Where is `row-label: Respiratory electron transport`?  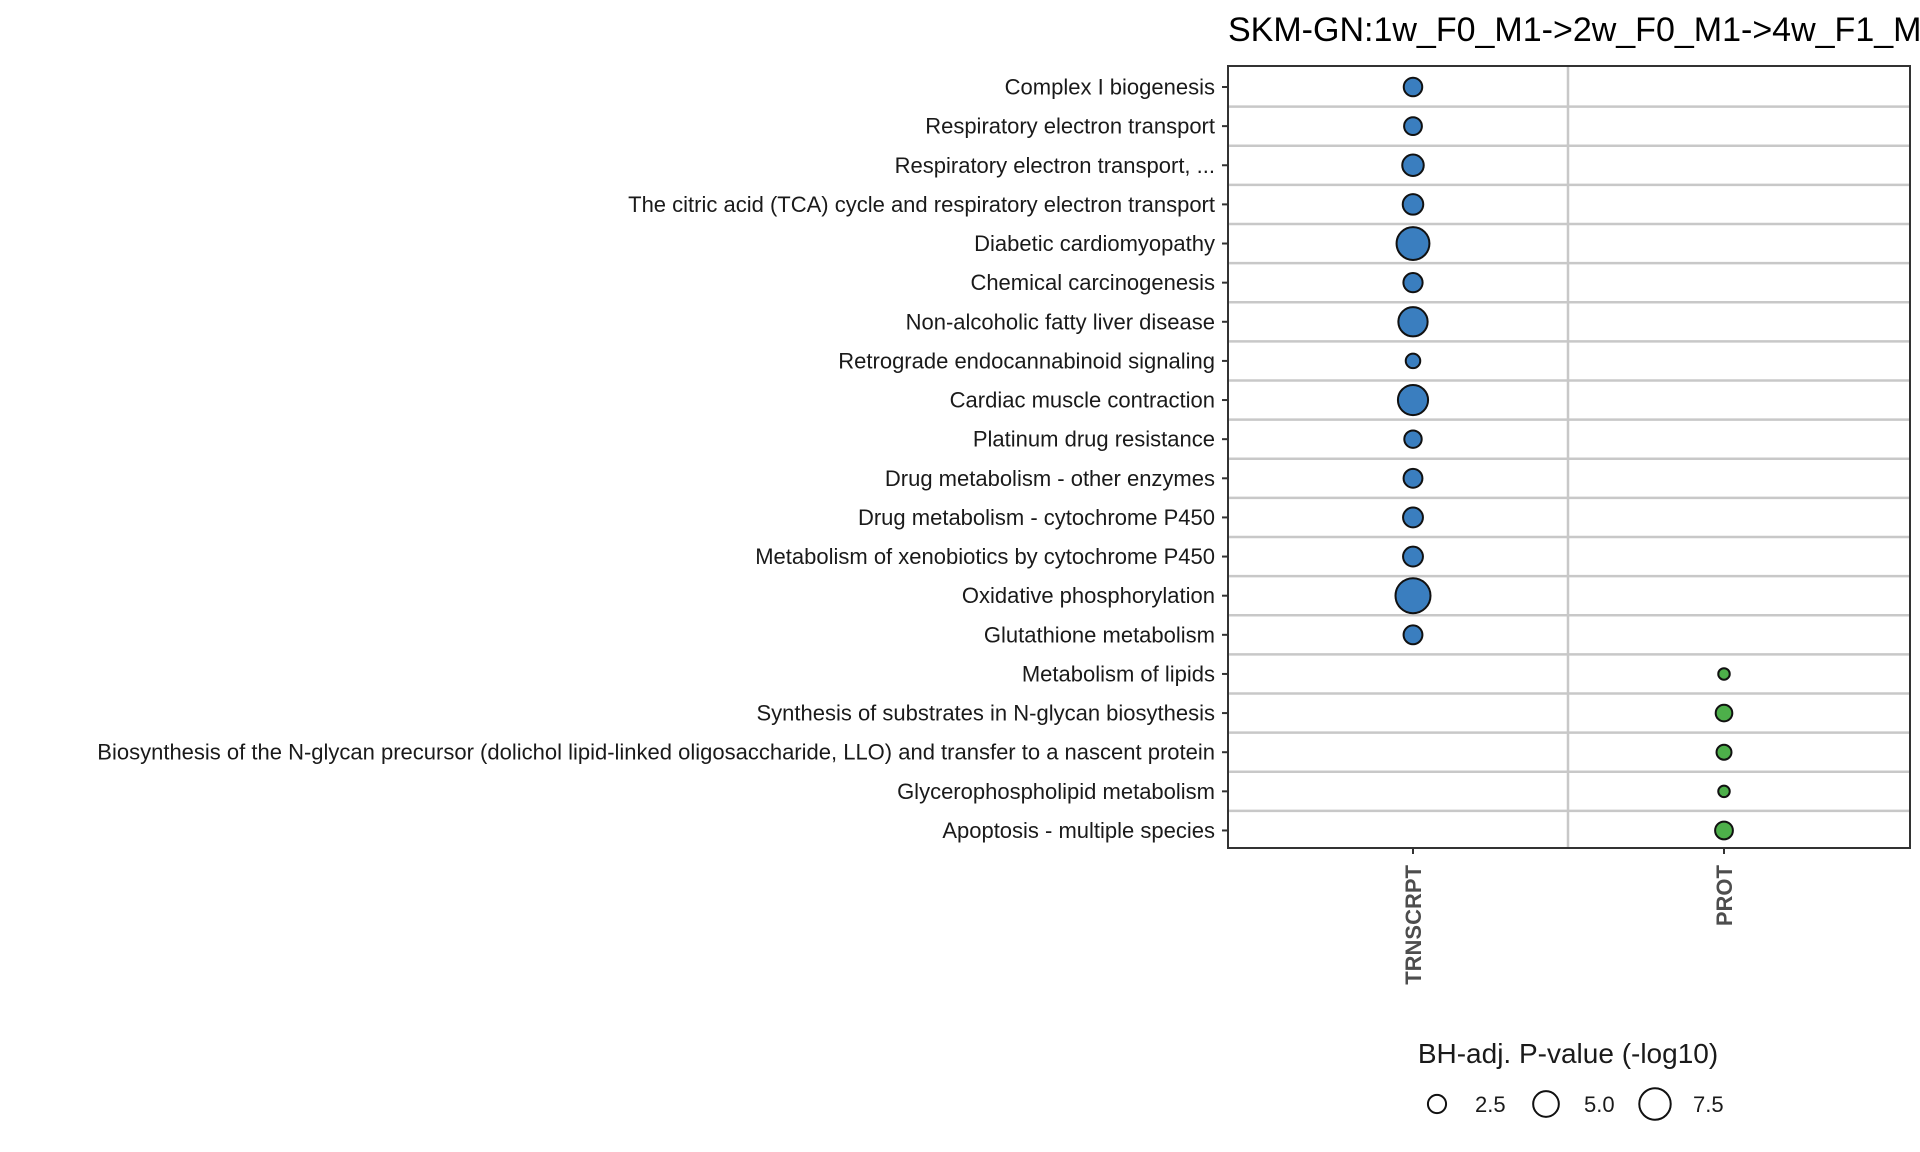 row-label: Respiratory electron transport is located at coordinates (1070, 126).